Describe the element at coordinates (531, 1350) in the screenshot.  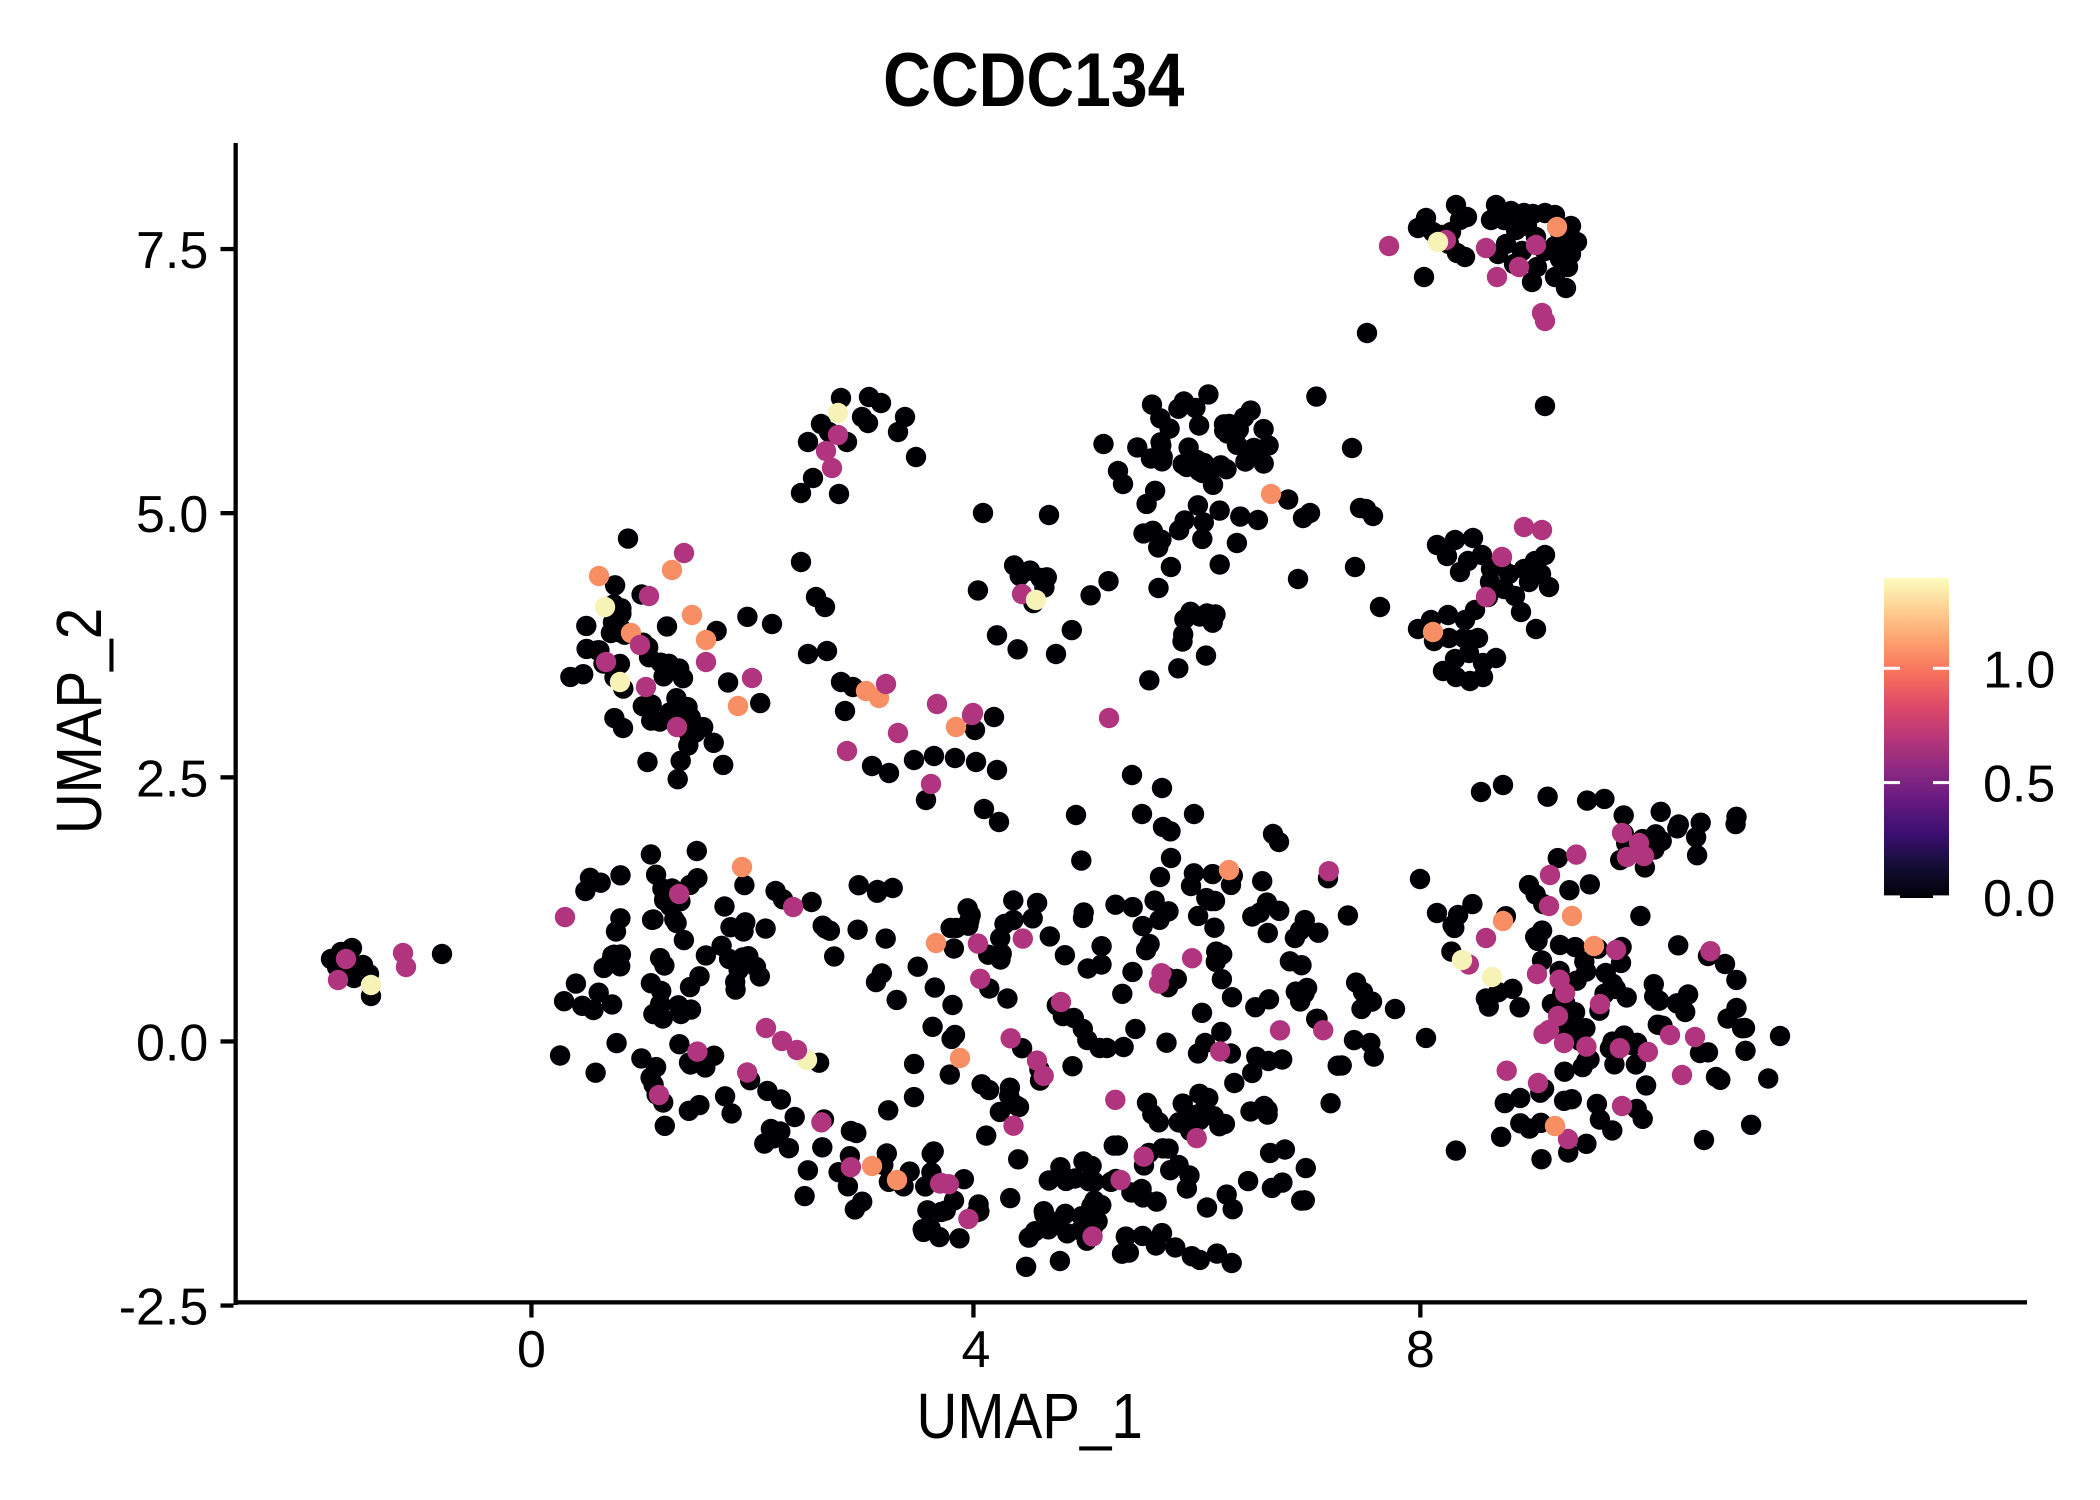
I see `svg-text: 0` at that location.